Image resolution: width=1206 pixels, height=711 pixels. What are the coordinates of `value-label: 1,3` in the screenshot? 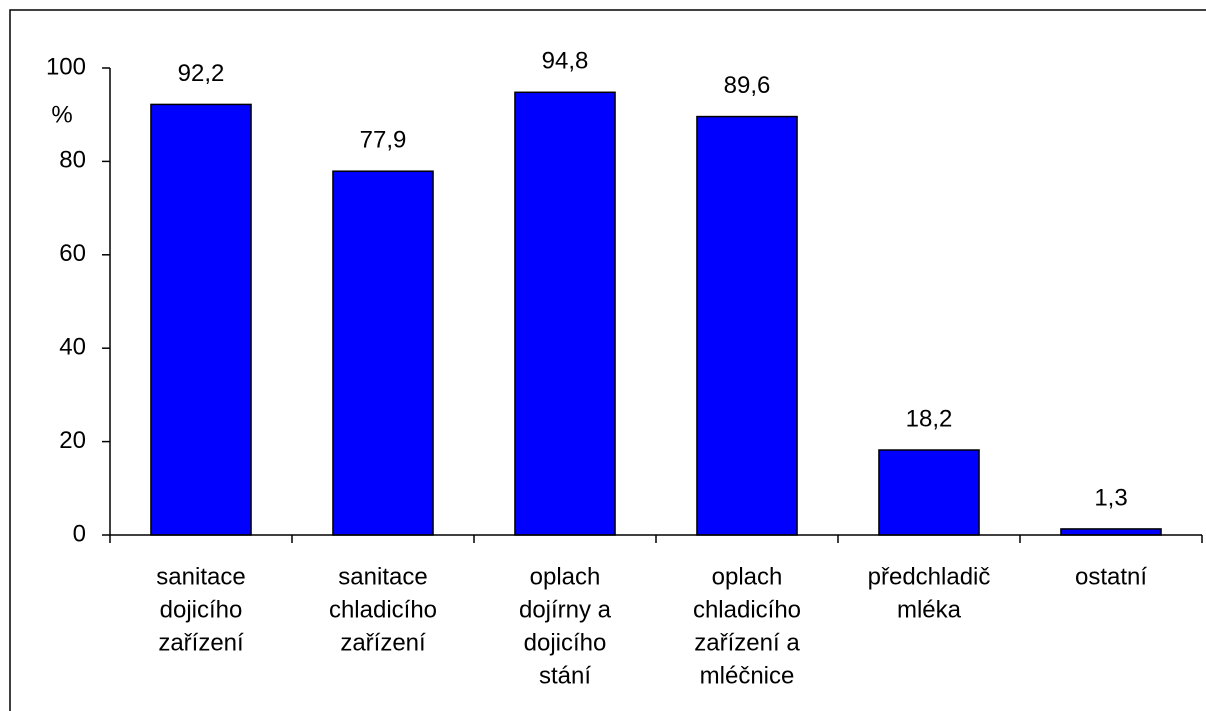 It's located at (1110, 497).